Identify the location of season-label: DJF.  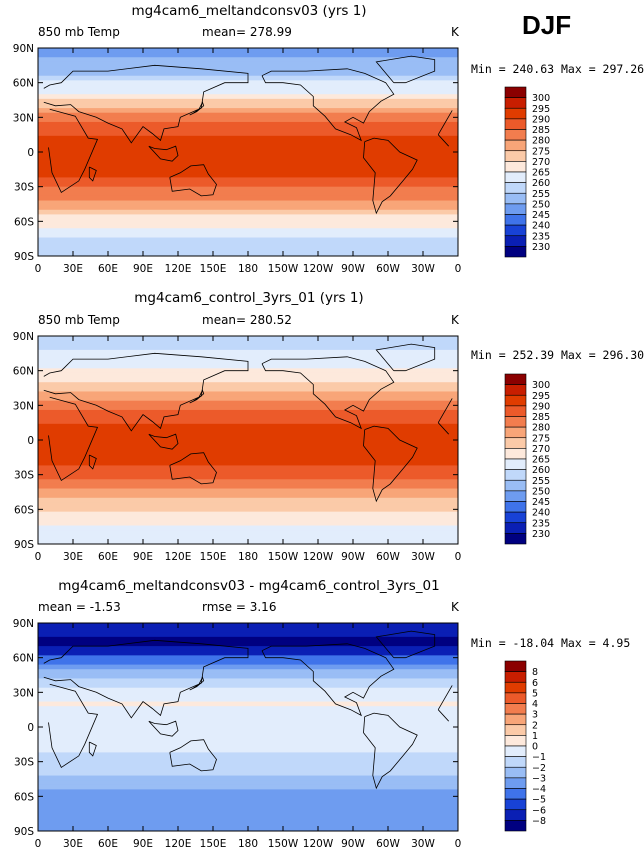
(547, 25).